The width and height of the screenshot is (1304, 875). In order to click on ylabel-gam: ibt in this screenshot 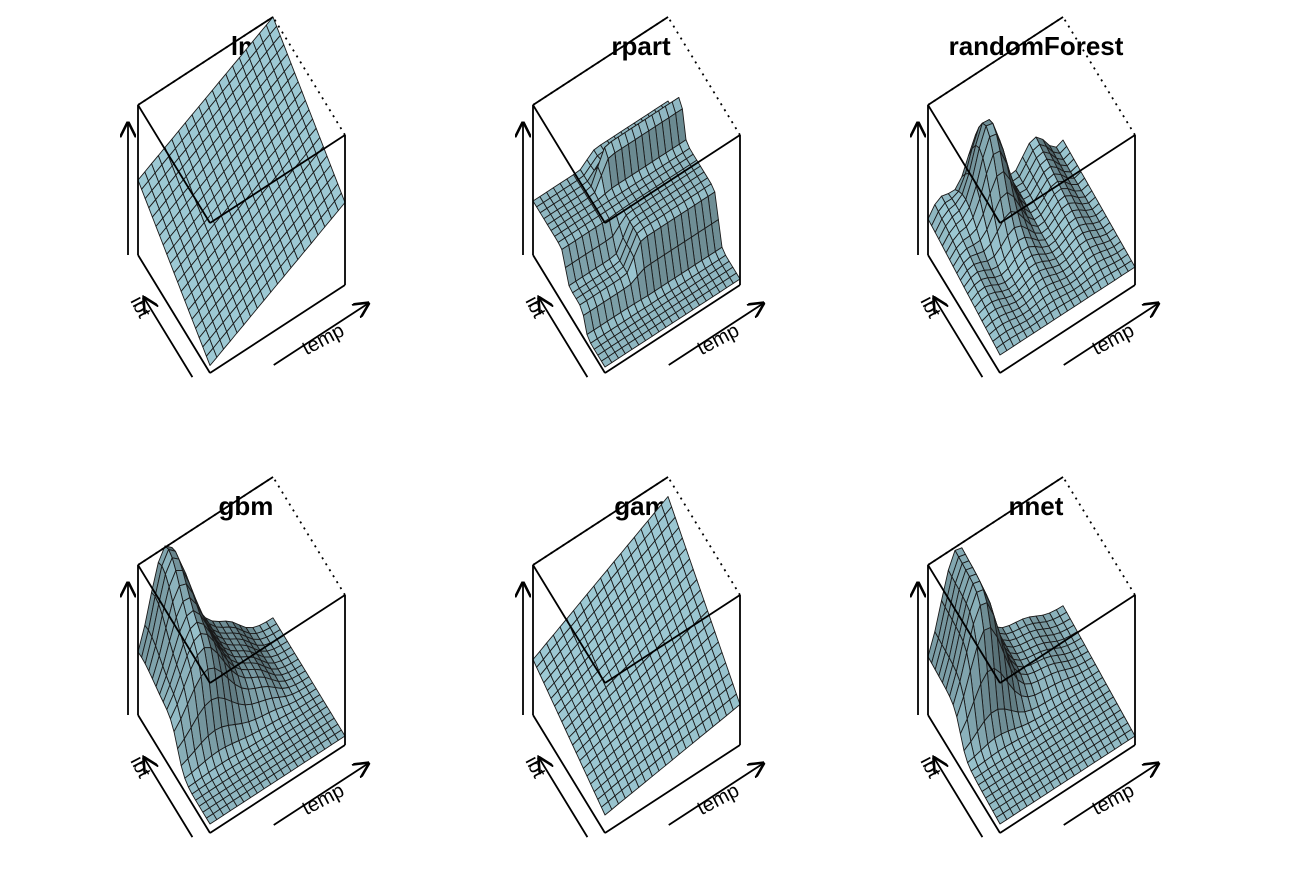, I will do `click(536, 767)`.